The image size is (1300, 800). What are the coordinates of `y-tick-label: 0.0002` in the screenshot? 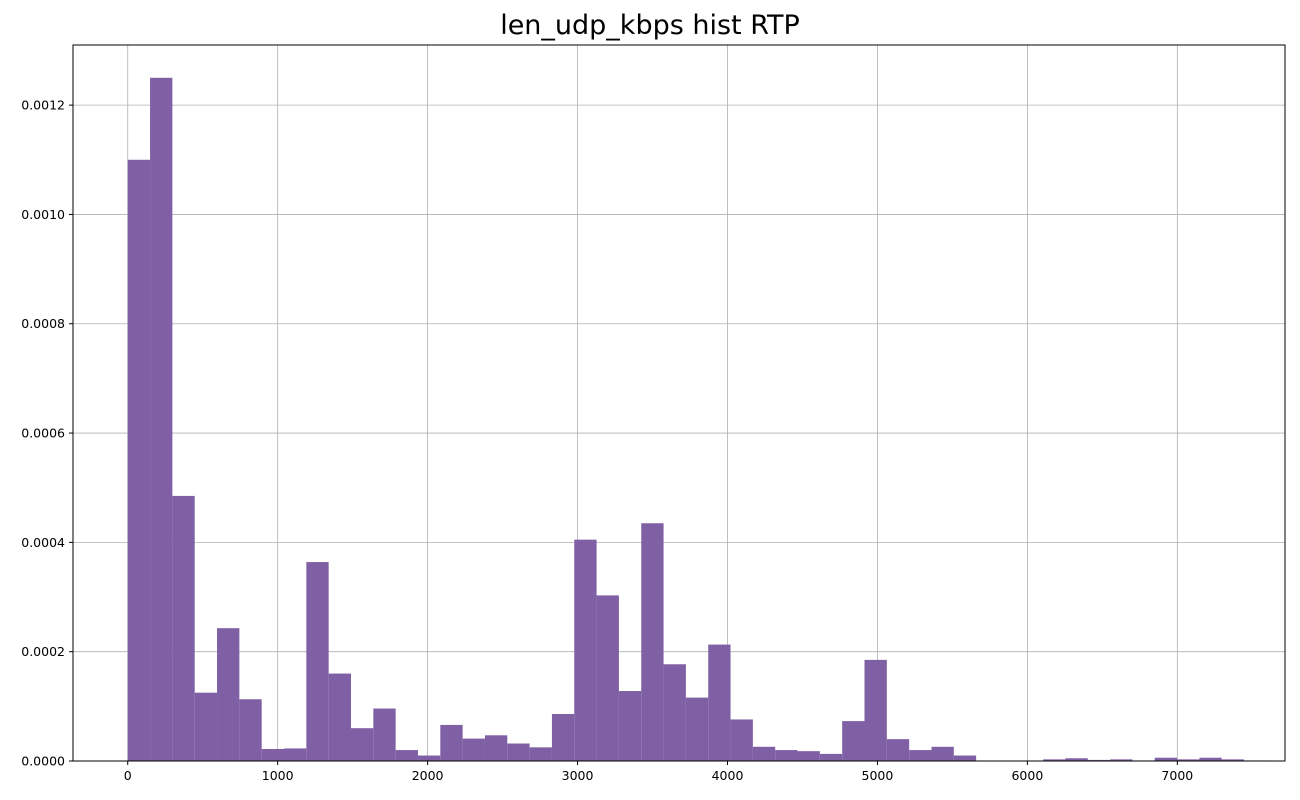 It's located at (43, 651).